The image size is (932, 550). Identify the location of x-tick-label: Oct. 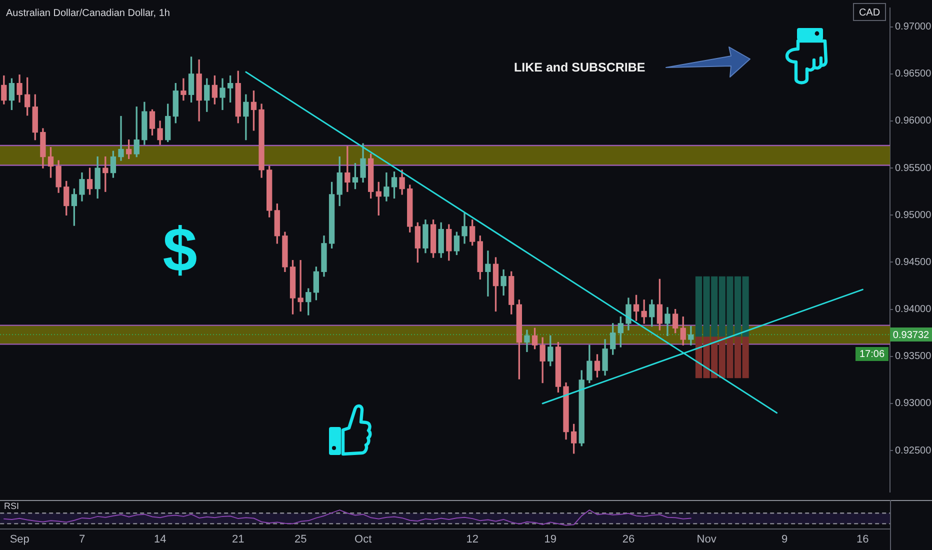
(363, 540).